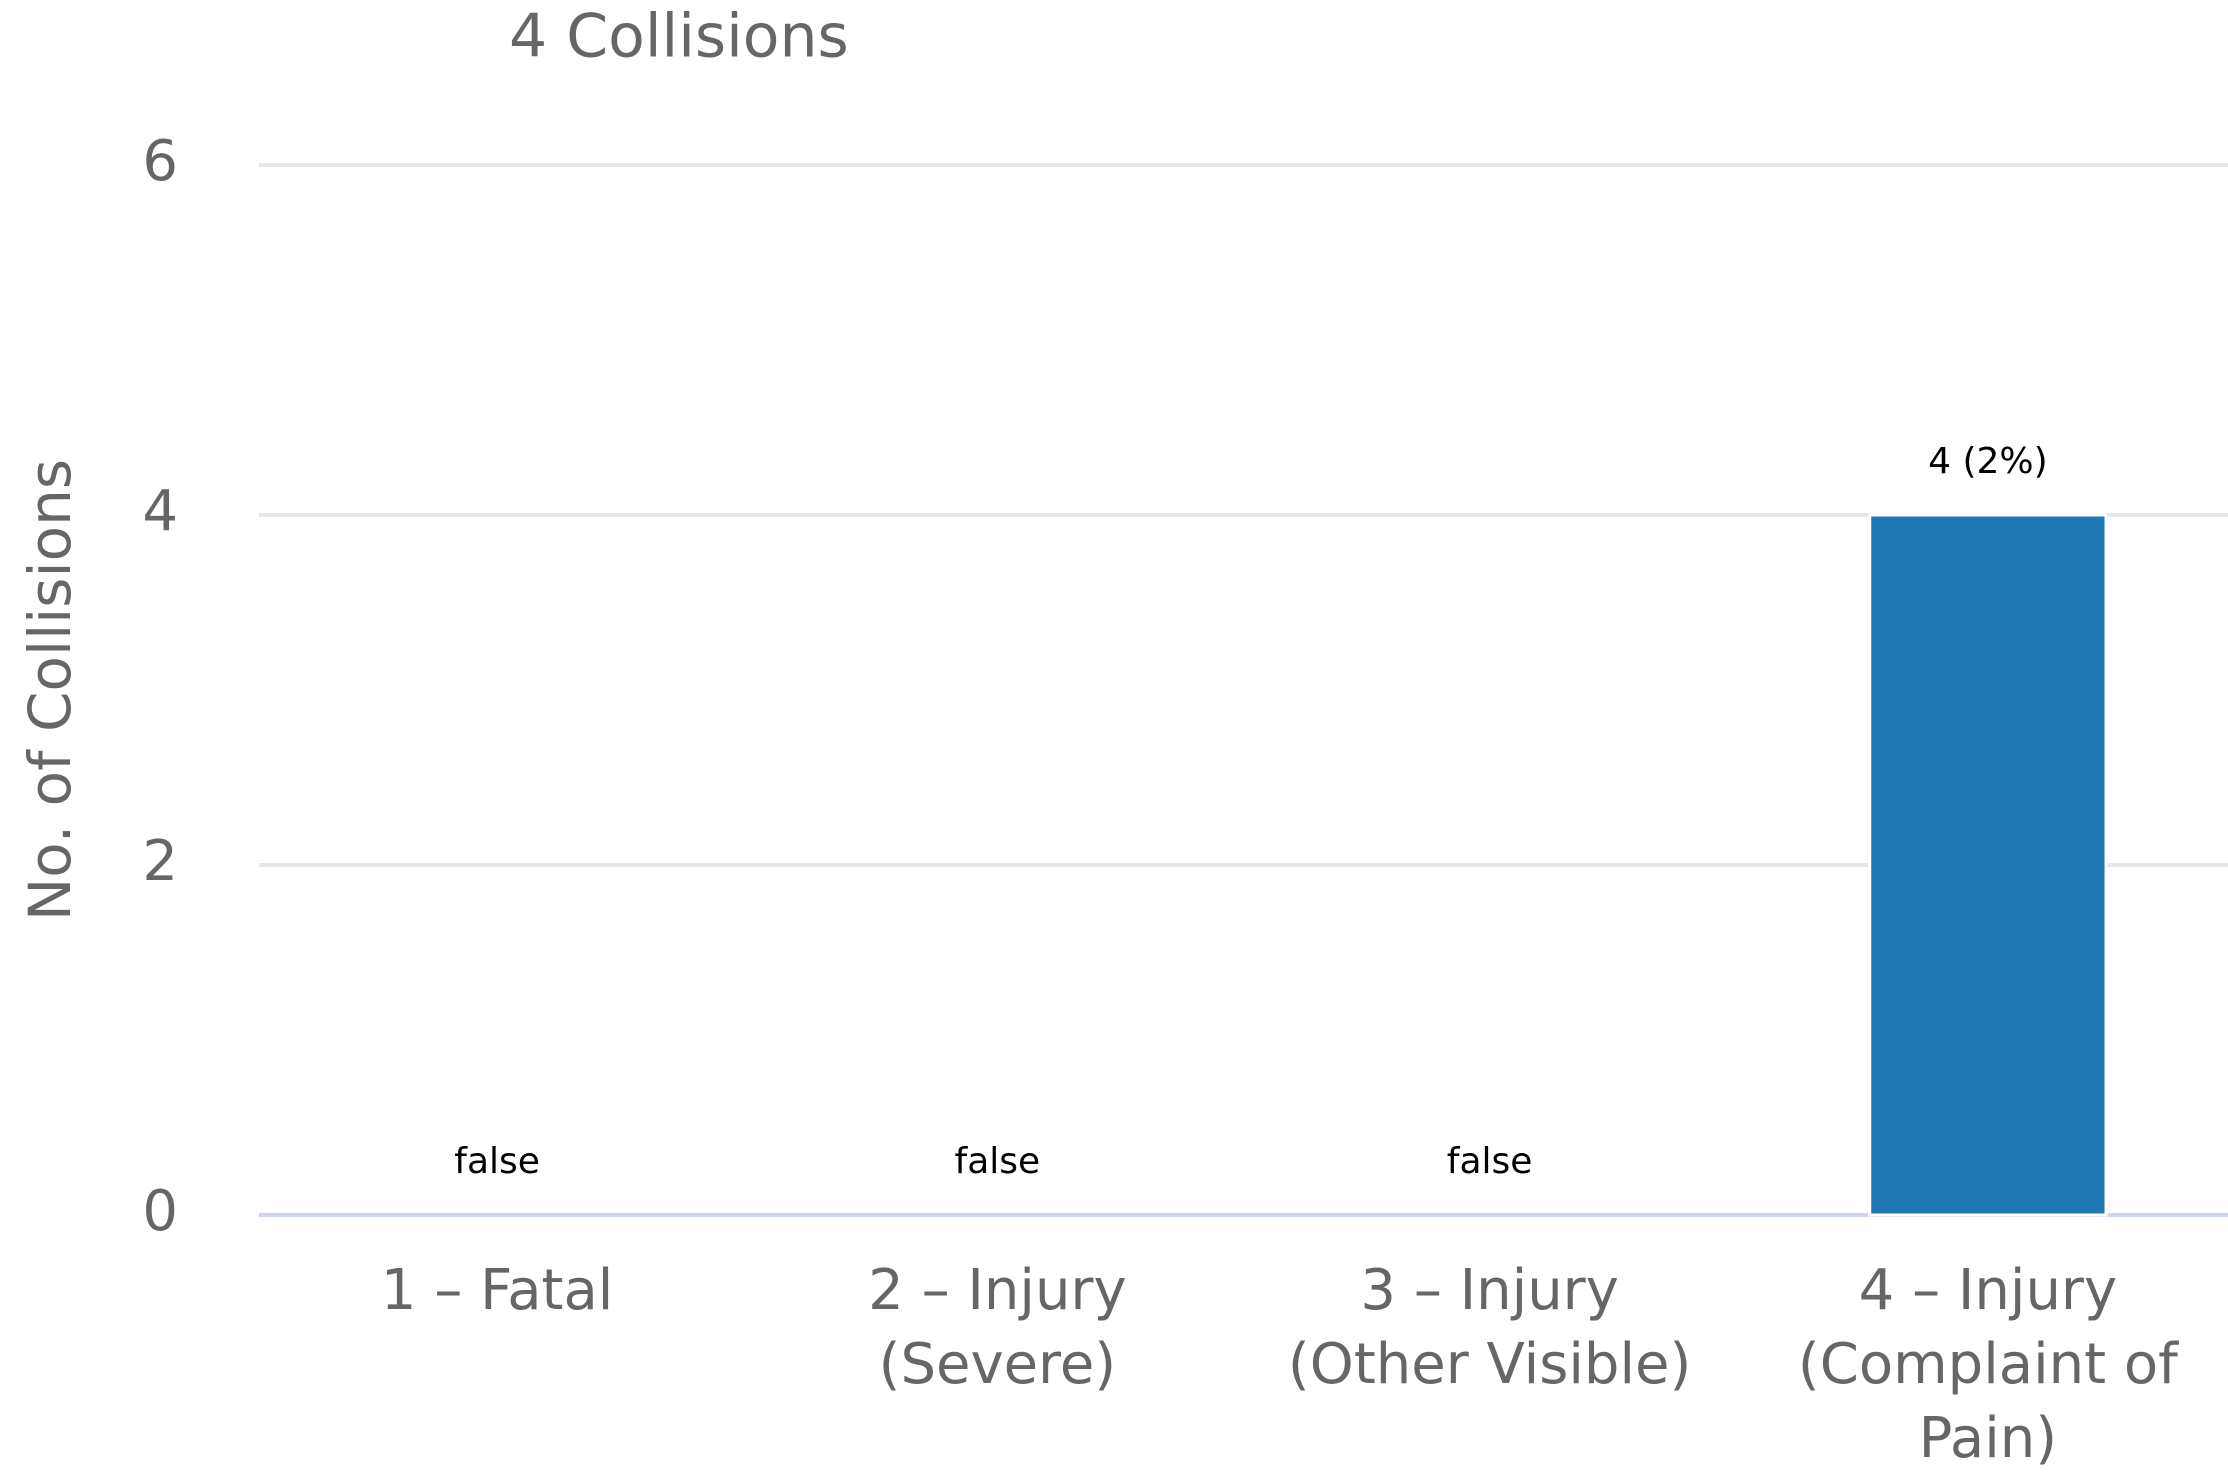 Image resolution: width=2228 pixels, height=1473 pixels. Describe the element at coordinates (50, 690) in the screenshot. I see `y-axis-label: No. of Collisions` at that location.